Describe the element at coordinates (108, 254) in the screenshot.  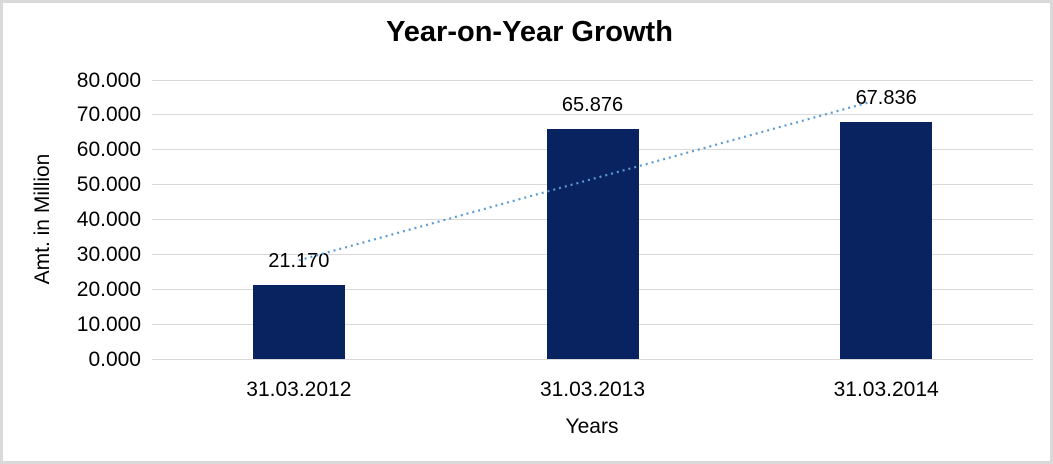
I see `y-tick-label: 30.000` at that location.